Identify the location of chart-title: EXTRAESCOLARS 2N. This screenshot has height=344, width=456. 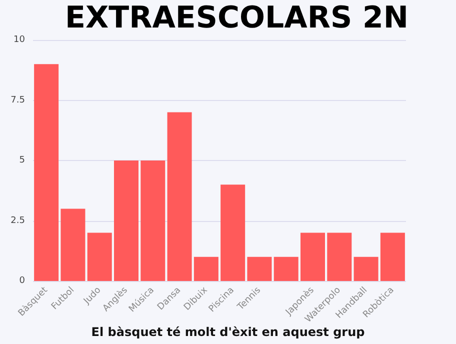
(236, 18).